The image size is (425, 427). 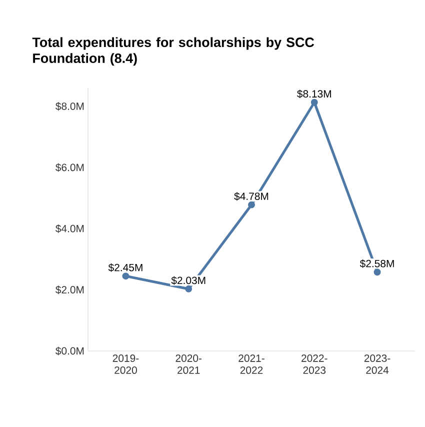 What do you see at coordinates (251, 196) in the screenshot?
I see `data-label: $4.78M` at bounding box center [251, 196].